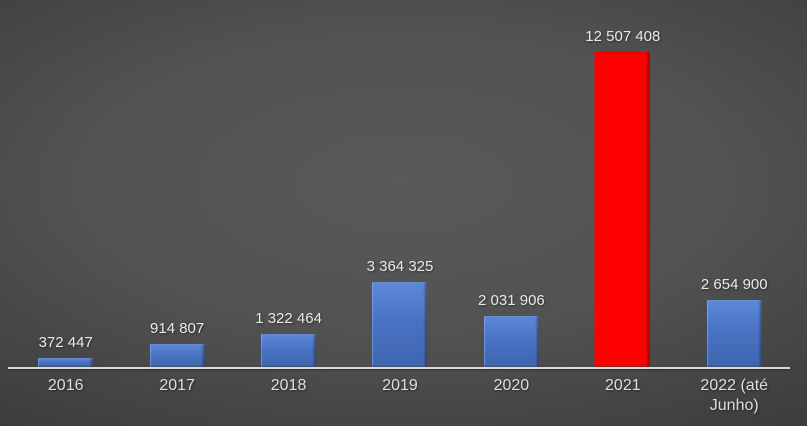 The width and height of the screenshot is (807, 426). I want to click on bar-column-2018: 1 322 464, so click(288, 338).